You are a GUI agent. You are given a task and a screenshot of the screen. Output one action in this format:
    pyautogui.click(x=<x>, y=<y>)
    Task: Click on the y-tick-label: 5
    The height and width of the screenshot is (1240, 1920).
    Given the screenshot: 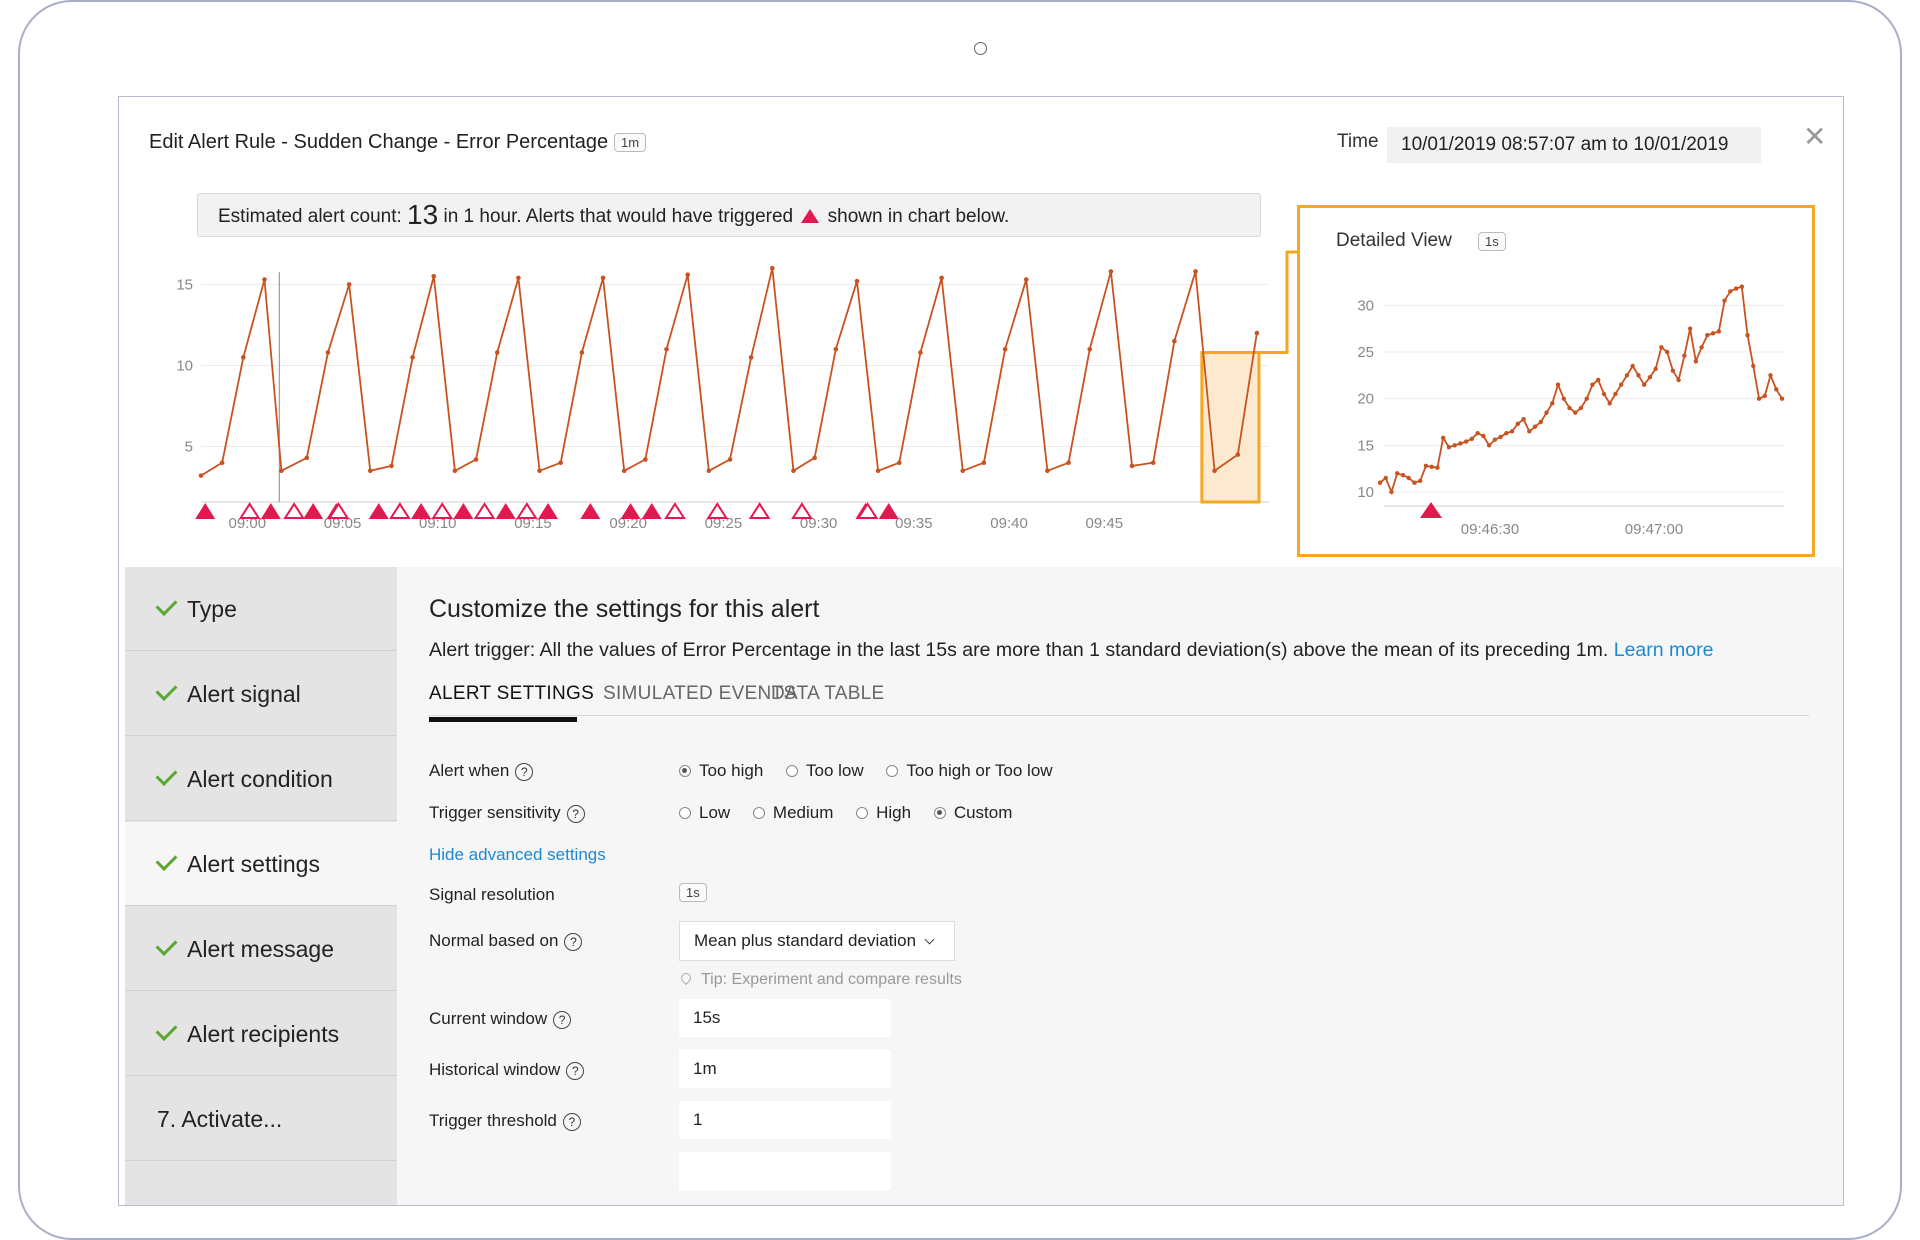 What is the action you would take?
    pyautogui.click(x=189, y=446)
    